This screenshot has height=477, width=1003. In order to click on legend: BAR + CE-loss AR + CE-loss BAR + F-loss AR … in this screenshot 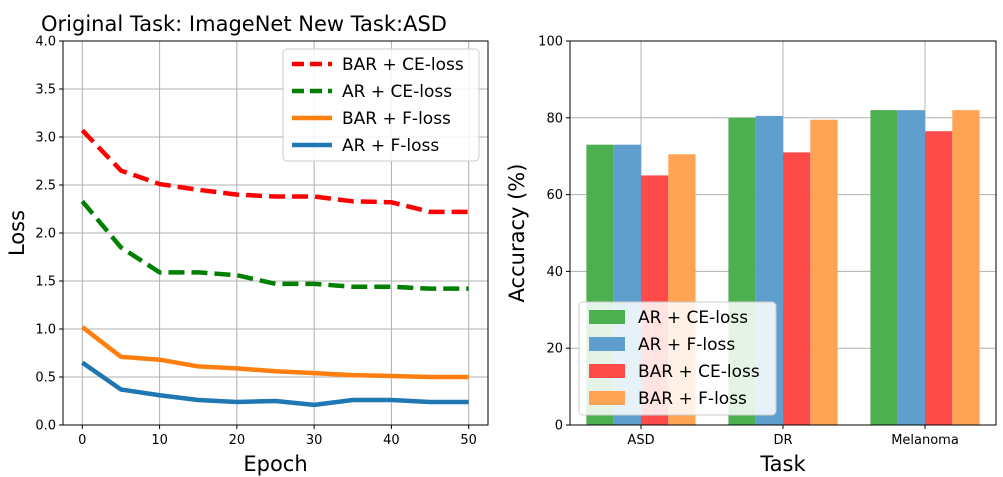, I will do `click(381, 105)`.